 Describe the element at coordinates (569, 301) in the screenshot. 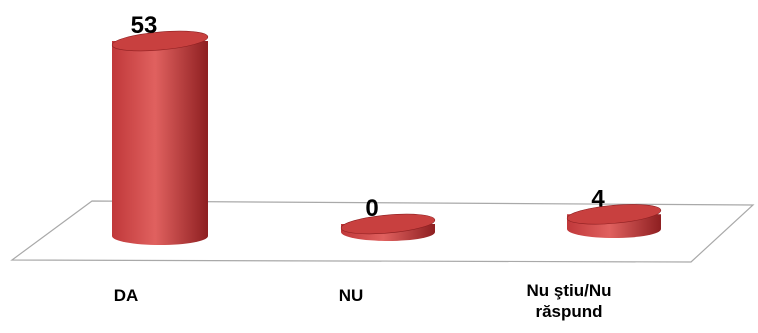

I see `category-label-nu-stiu: Nu ştiu/Nu răspund` at that location.